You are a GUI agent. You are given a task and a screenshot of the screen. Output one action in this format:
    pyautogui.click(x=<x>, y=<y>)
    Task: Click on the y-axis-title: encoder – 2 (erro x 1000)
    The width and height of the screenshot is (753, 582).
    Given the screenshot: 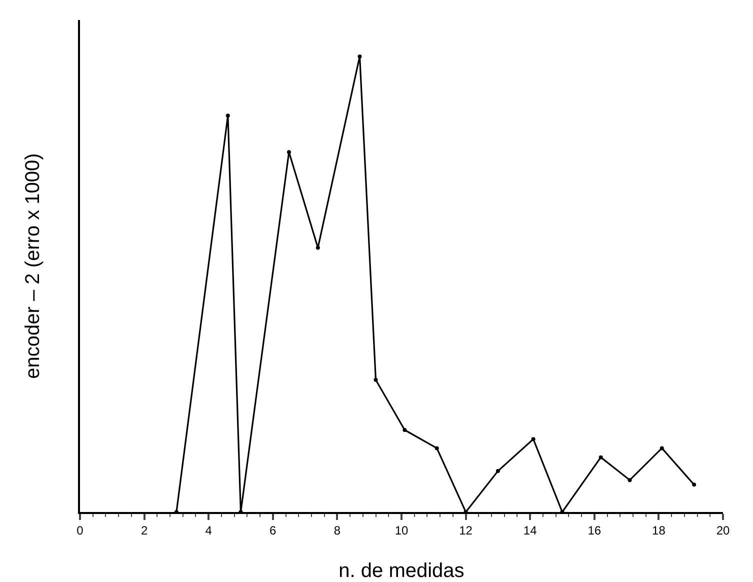 What is the action you would take?
    pyautogui.click(x=33, y=266)
    